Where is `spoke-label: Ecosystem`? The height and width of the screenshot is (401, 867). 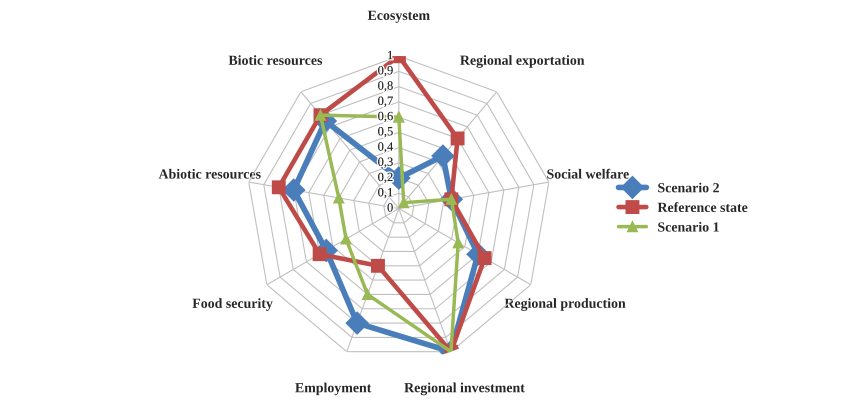 spoke-label: Ecosystem is located at coordinates (399, 16).